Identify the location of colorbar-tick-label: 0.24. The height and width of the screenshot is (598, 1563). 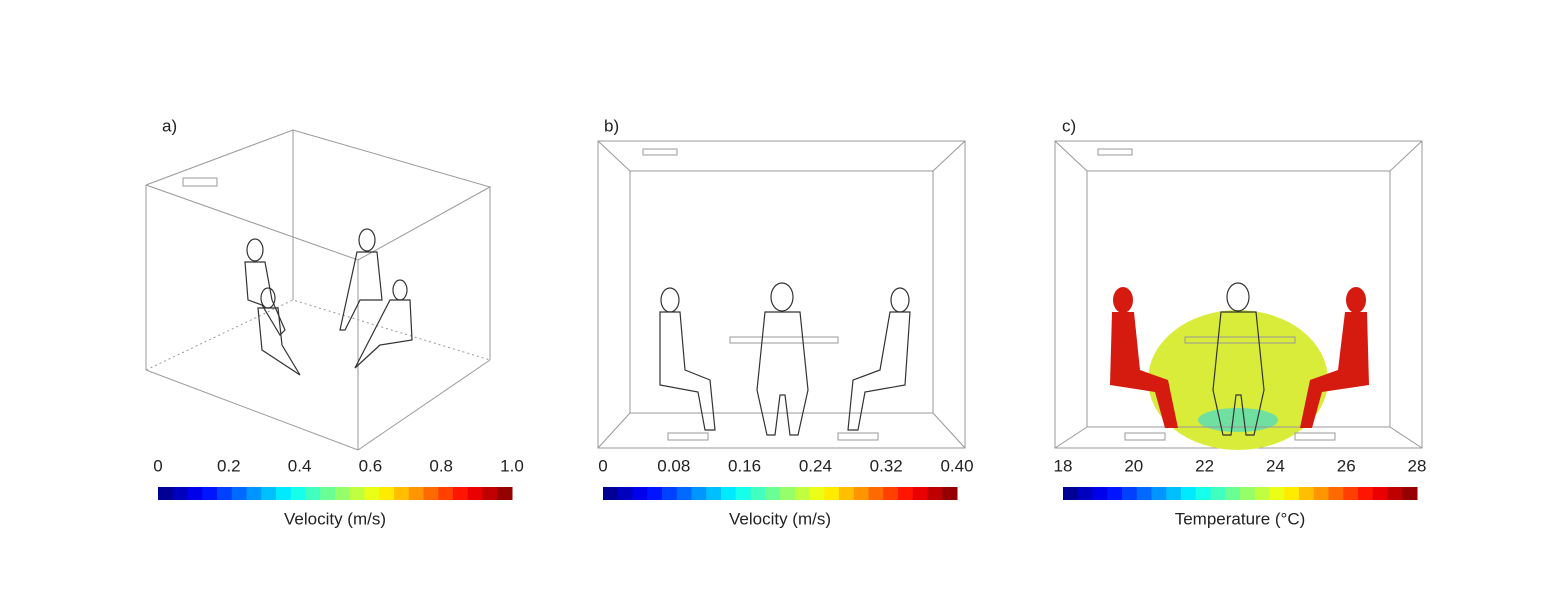
(815, 465).